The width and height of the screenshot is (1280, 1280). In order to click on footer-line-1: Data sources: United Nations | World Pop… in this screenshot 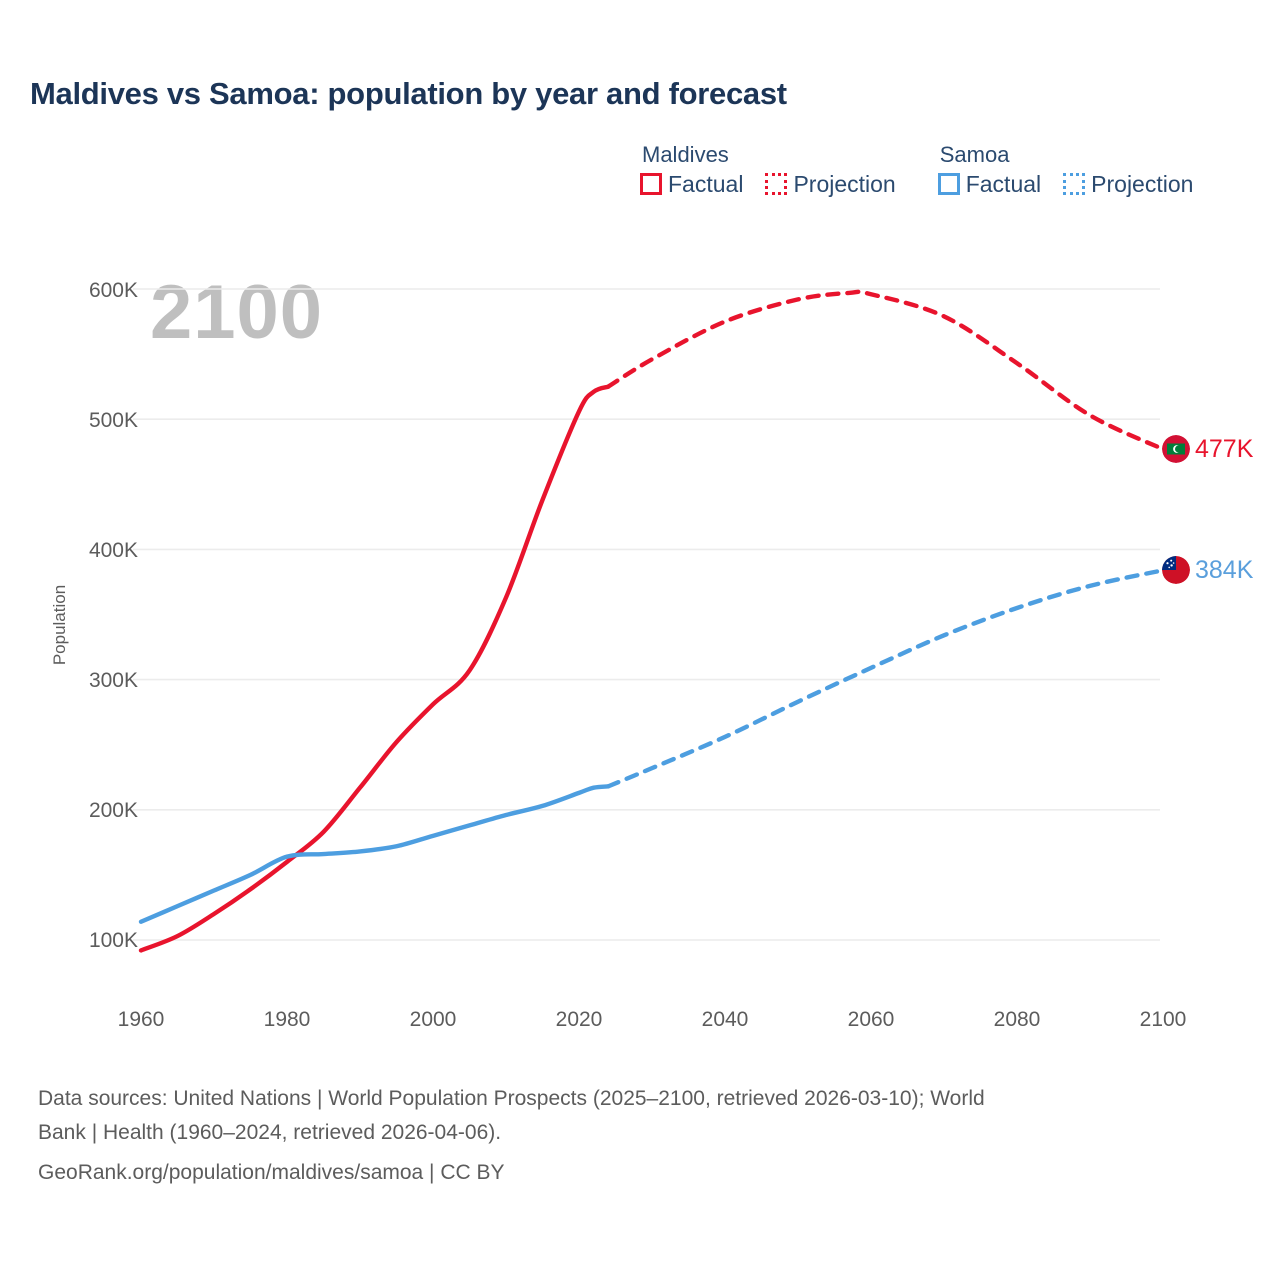, I will do `click(511, 1098)`.